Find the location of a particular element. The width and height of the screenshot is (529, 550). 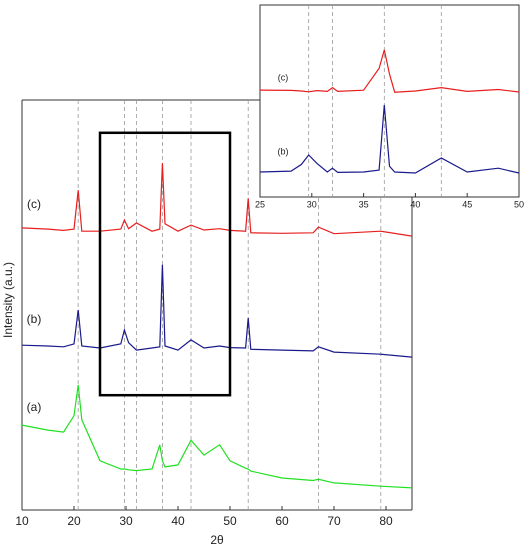

x-tick-label: 20 is located at coordinates (74, 521).